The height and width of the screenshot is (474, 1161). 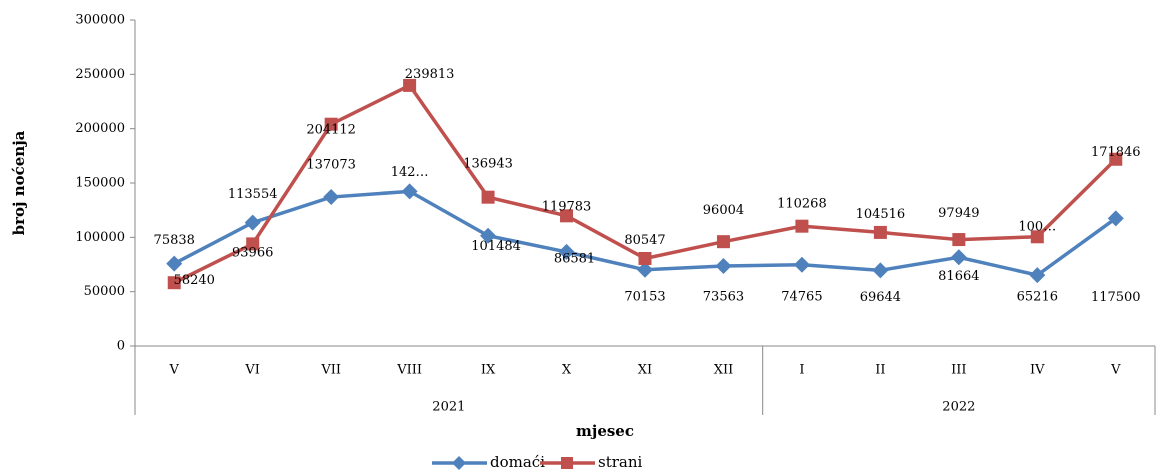 What do you see at coordinates (620, 462) in the screenshot?
I see `legend-label: strani` at bounding box center [620, 462].